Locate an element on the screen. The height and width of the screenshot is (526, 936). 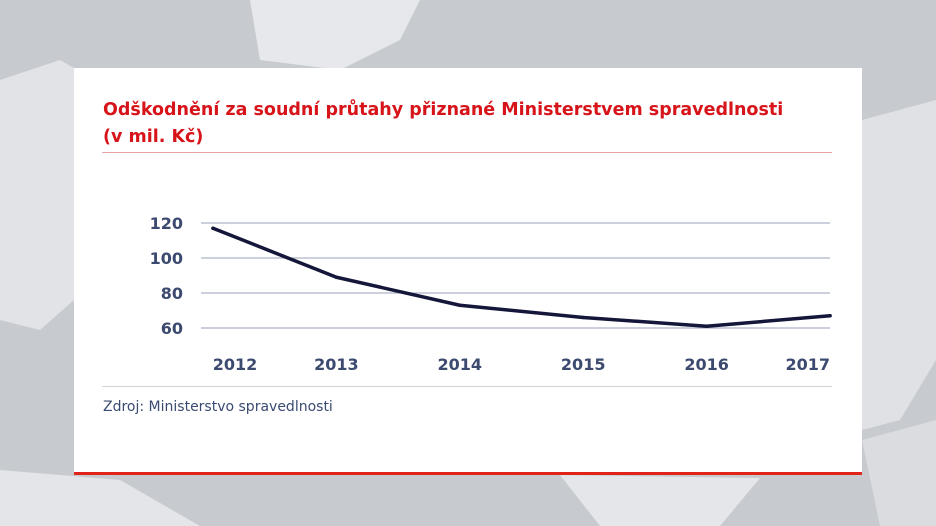
data-point-2012 is located at coordinates (213, 228).